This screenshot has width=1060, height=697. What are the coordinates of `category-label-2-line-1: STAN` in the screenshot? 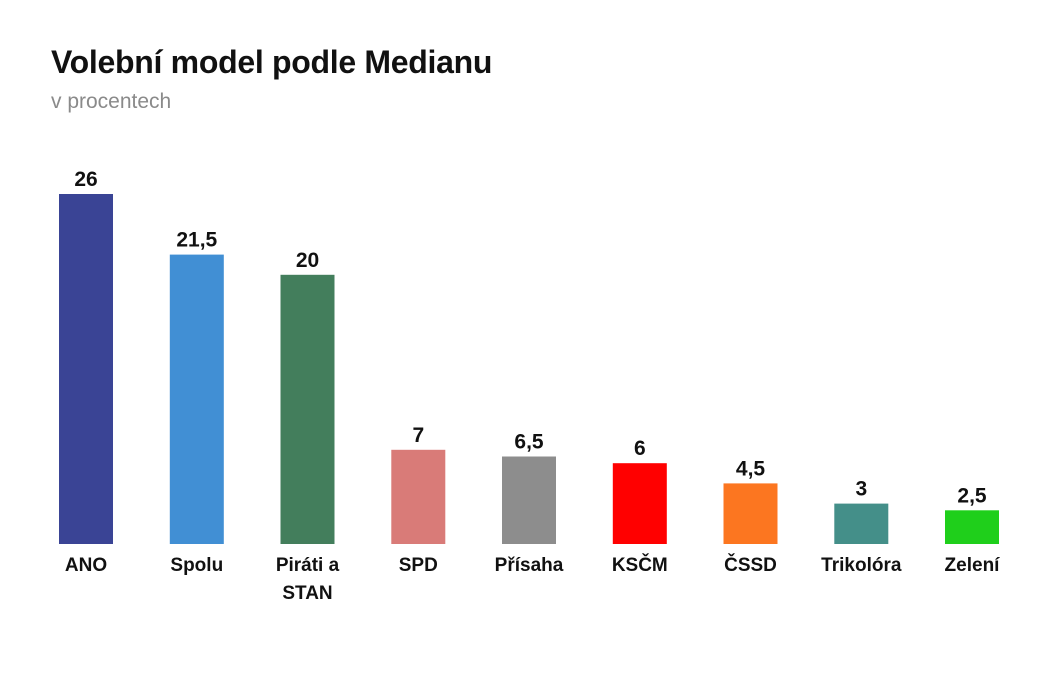 It's located at (307, 593).